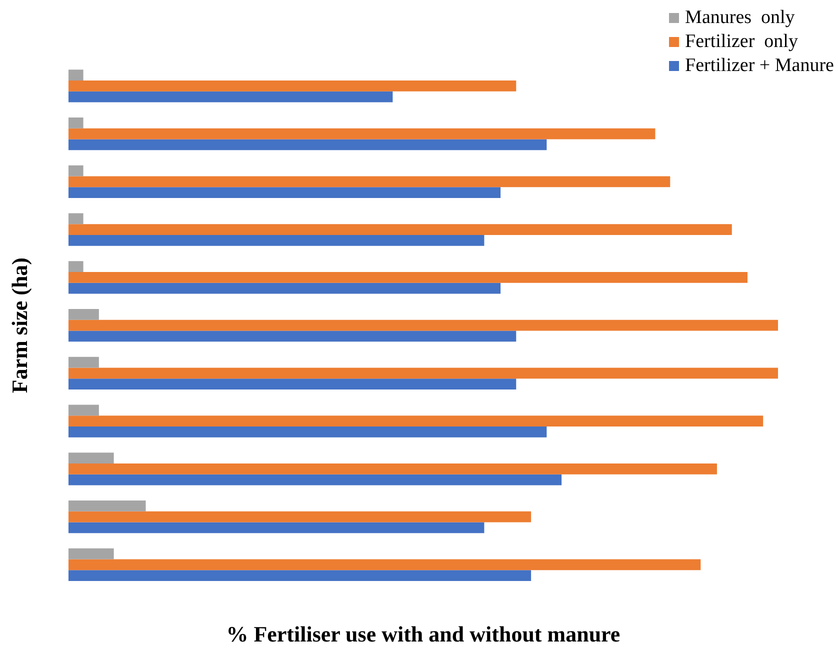  I want to click on legend-label: Fertilizer only, so click(741, 42).